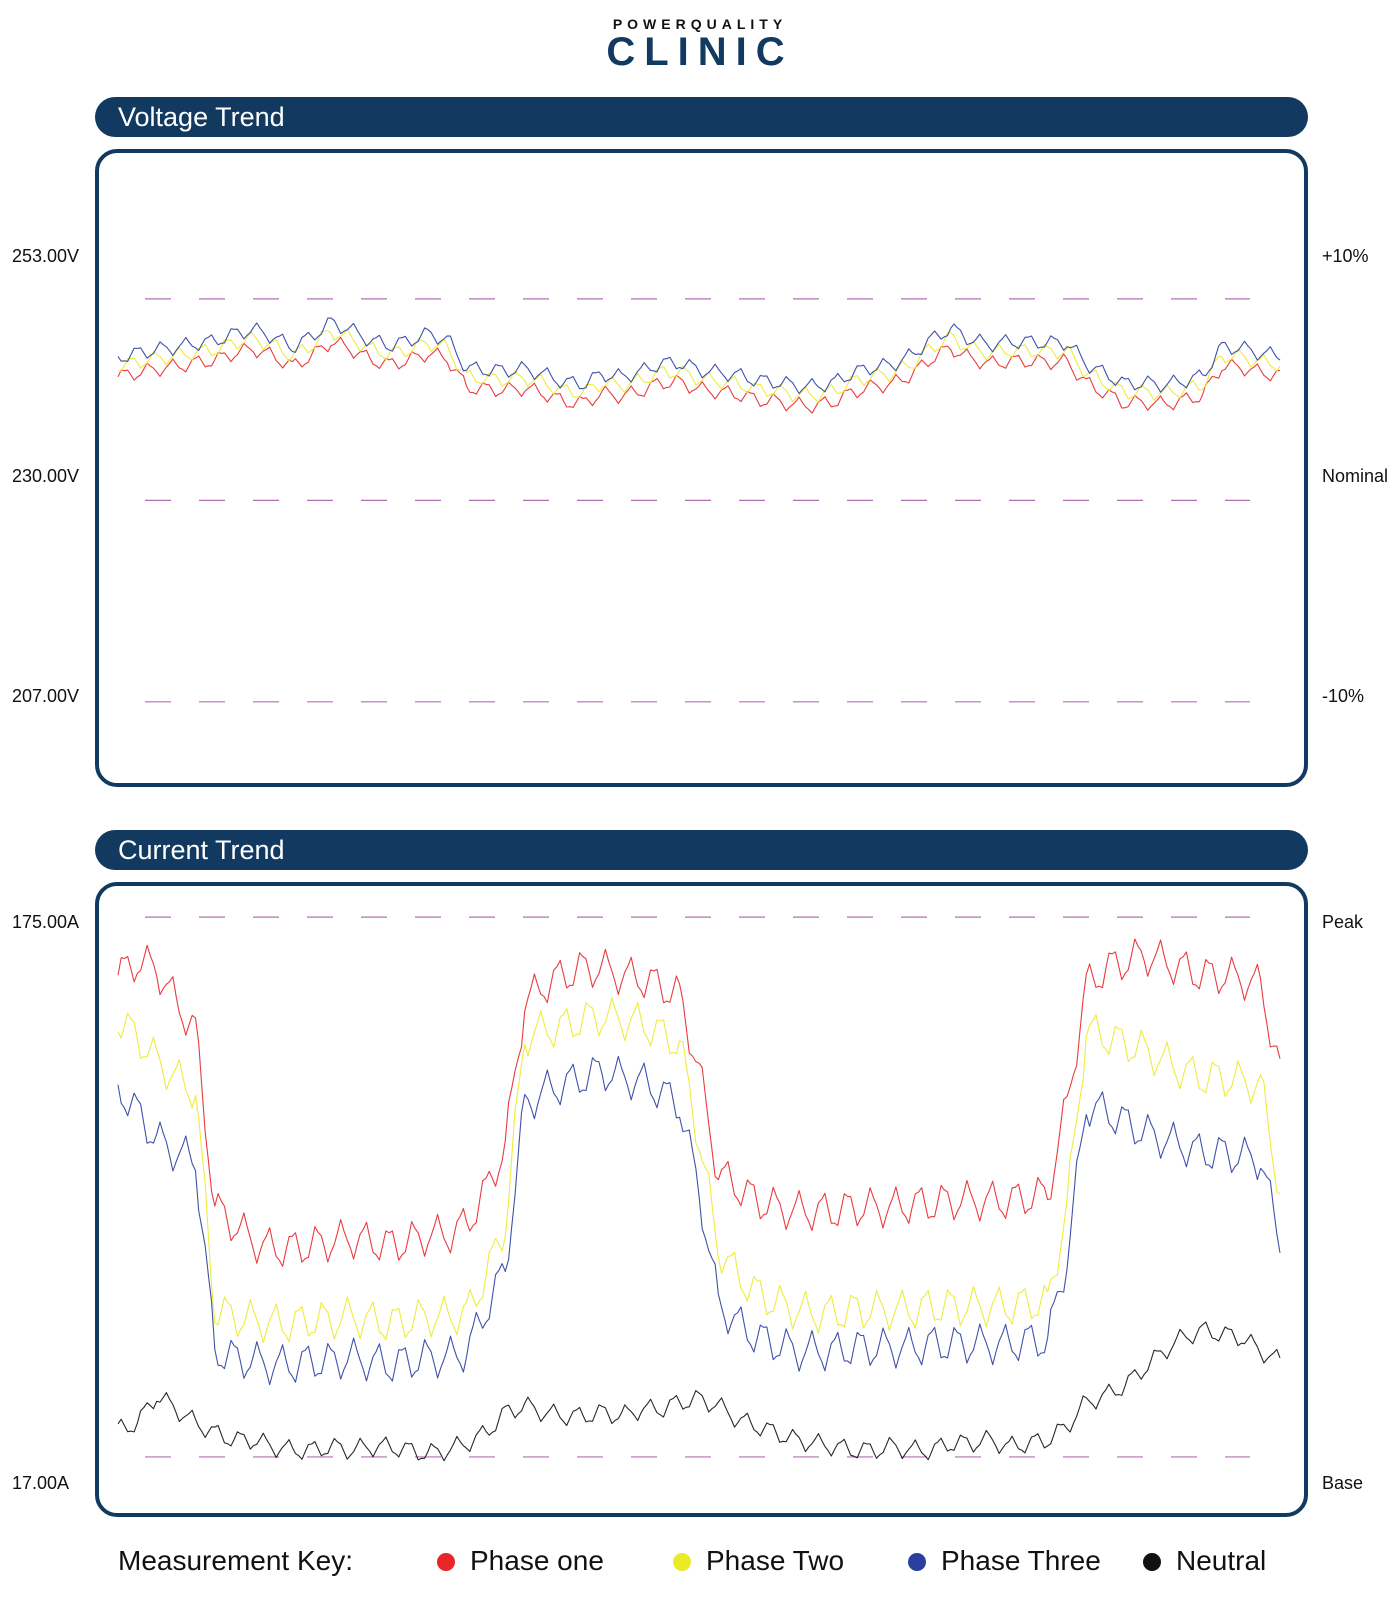 The height and width of the screenshot is (1606, 1400). I want to click on legend-item-phase-one: Phase one, so click(537, 1560).